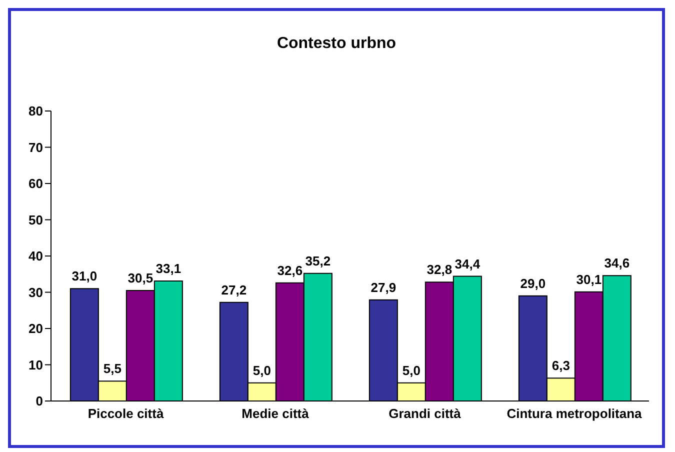  Describe the element at coordinates (383, 287) in the screenshot. I see `data-label: 27,9` at that location.